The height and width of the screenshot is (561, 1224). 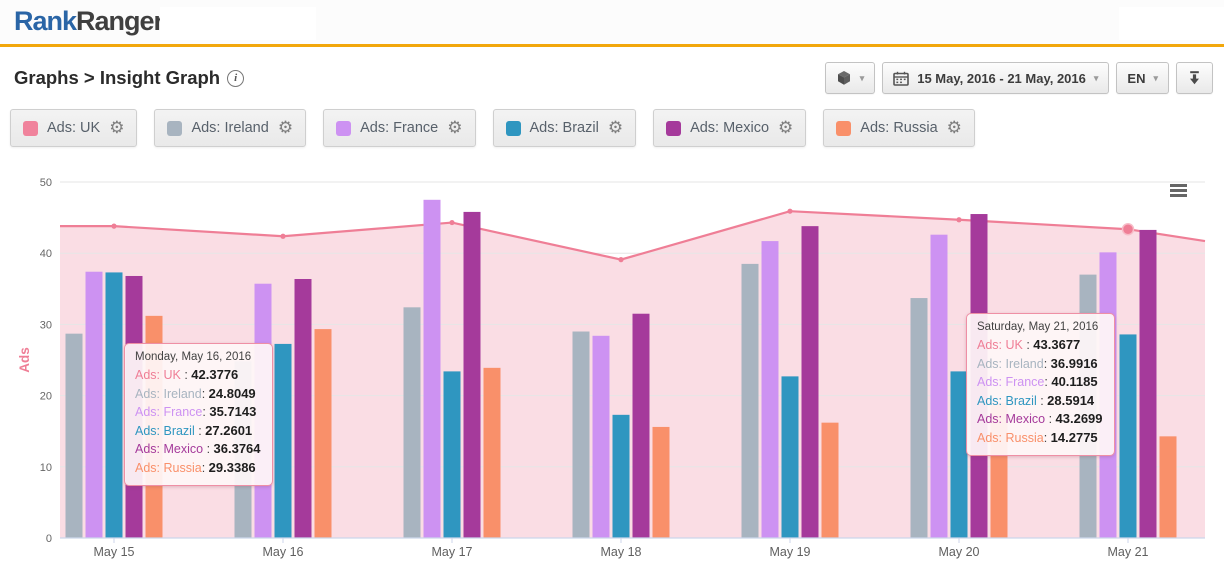 What do you see at coordinates (1136, 78) in the screenshot?
I see `language-label: EN` at bounding box center [1136, 78].